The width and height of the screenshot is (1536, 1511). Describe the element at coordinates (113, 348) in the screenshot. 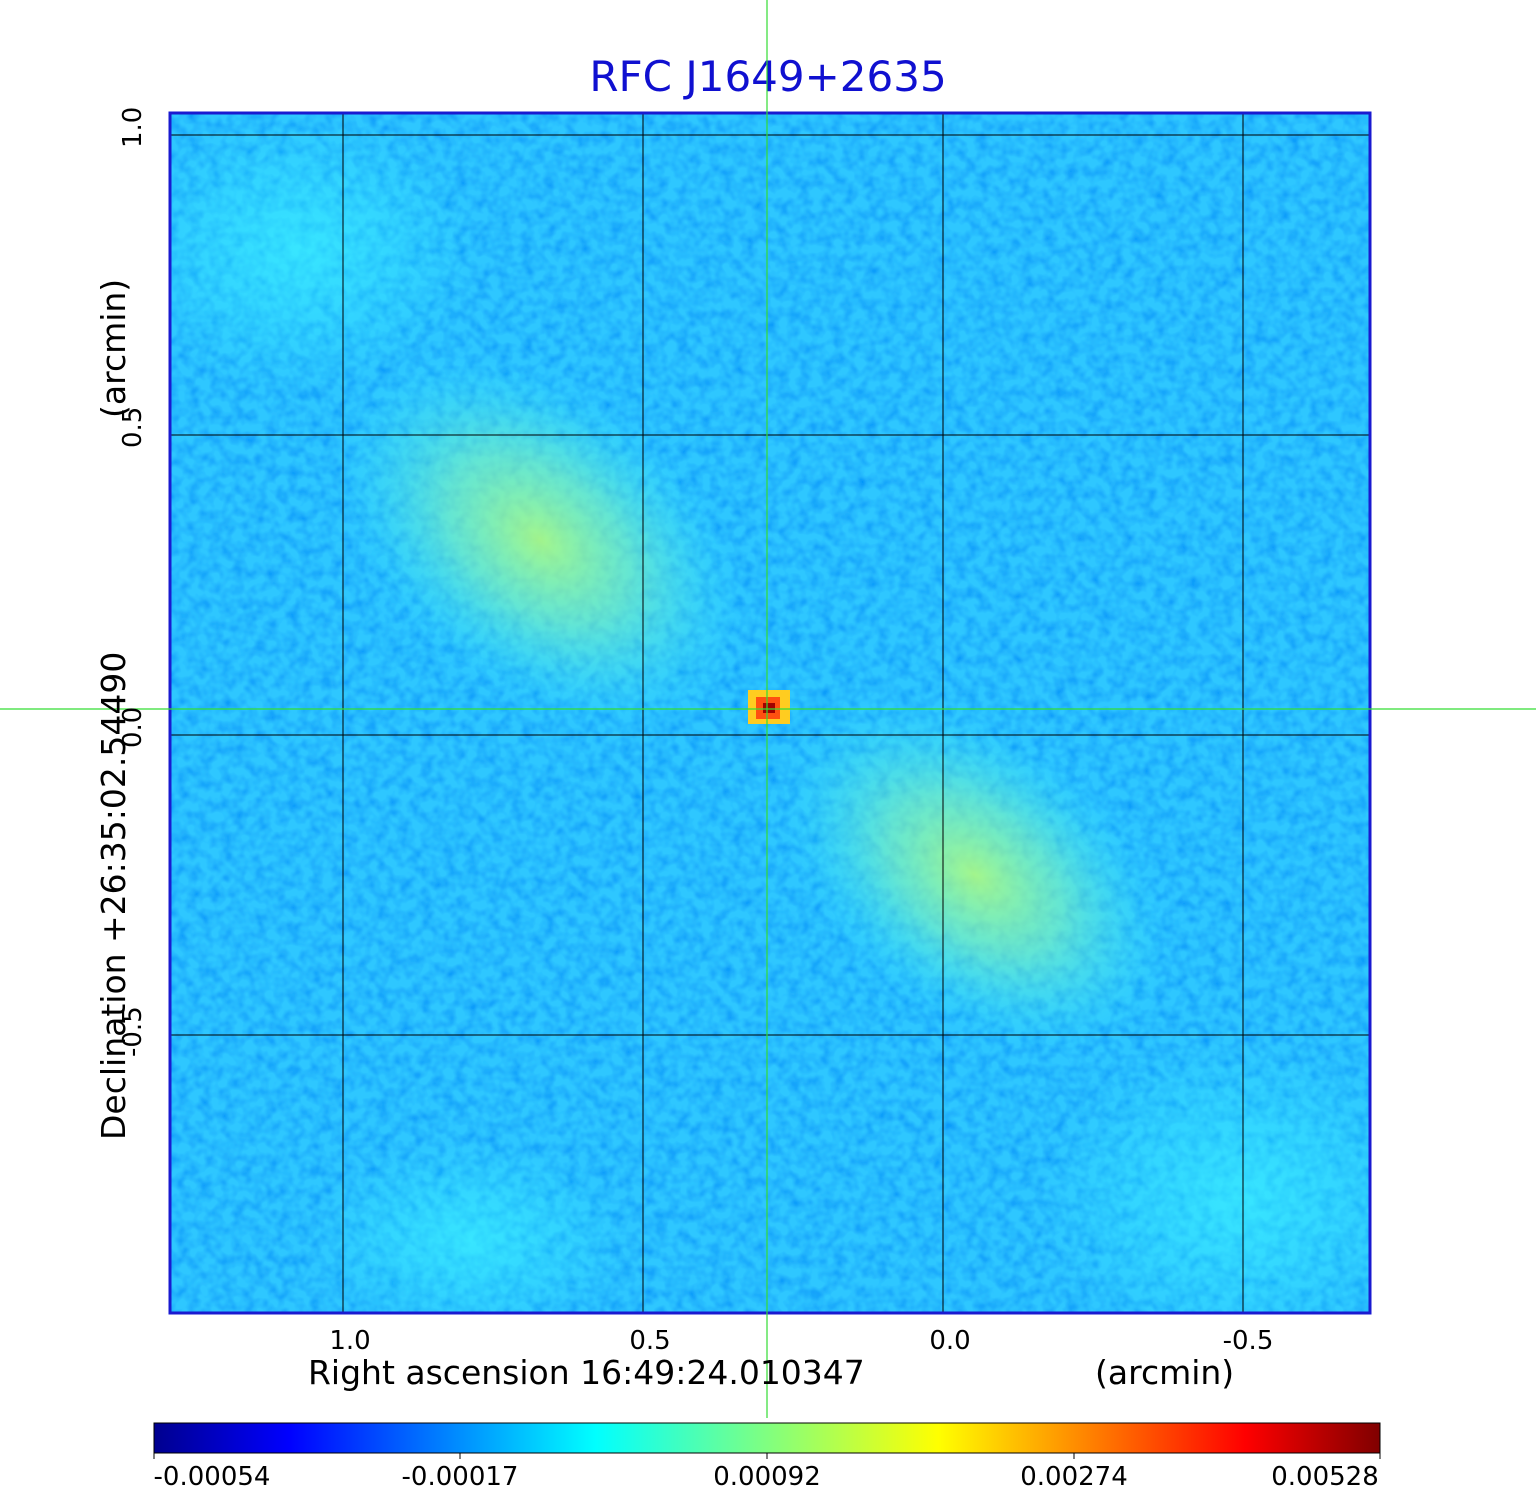

I see `y-axis-unit: (arcmin)` at that location.